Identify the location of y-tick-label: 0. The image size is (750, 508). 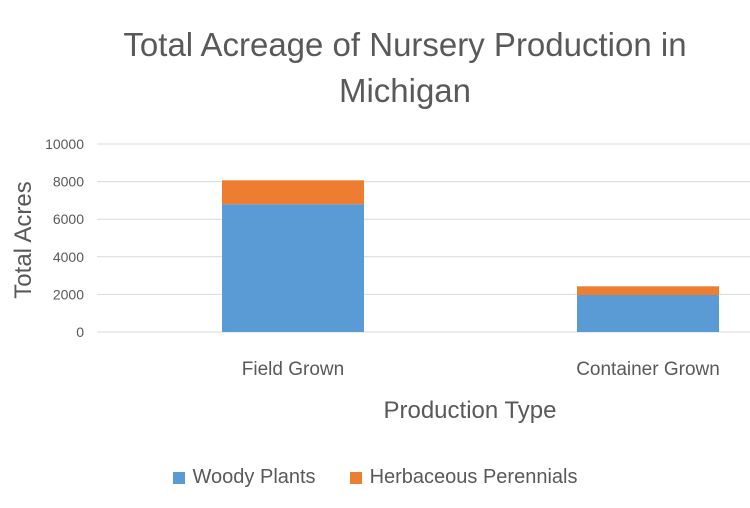
(80, 332).